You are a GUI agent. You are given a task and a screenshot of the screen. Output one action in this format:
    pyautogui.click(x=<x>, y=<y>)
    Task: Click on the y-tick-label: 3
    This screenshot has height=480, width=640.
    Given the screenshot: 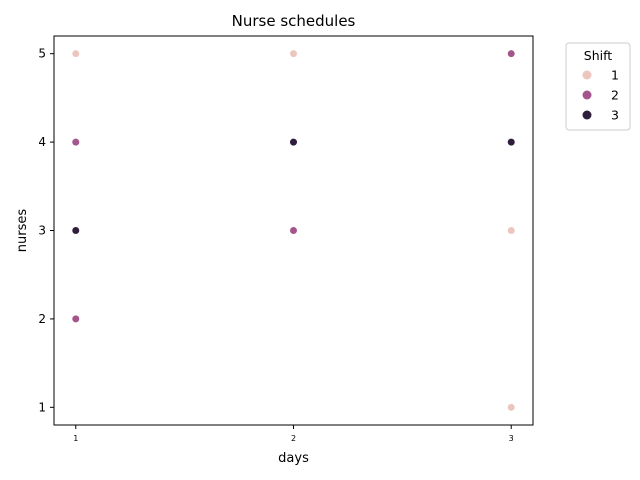 What is the action you would take?
    pyautogui.click(x=42, y=231)
    